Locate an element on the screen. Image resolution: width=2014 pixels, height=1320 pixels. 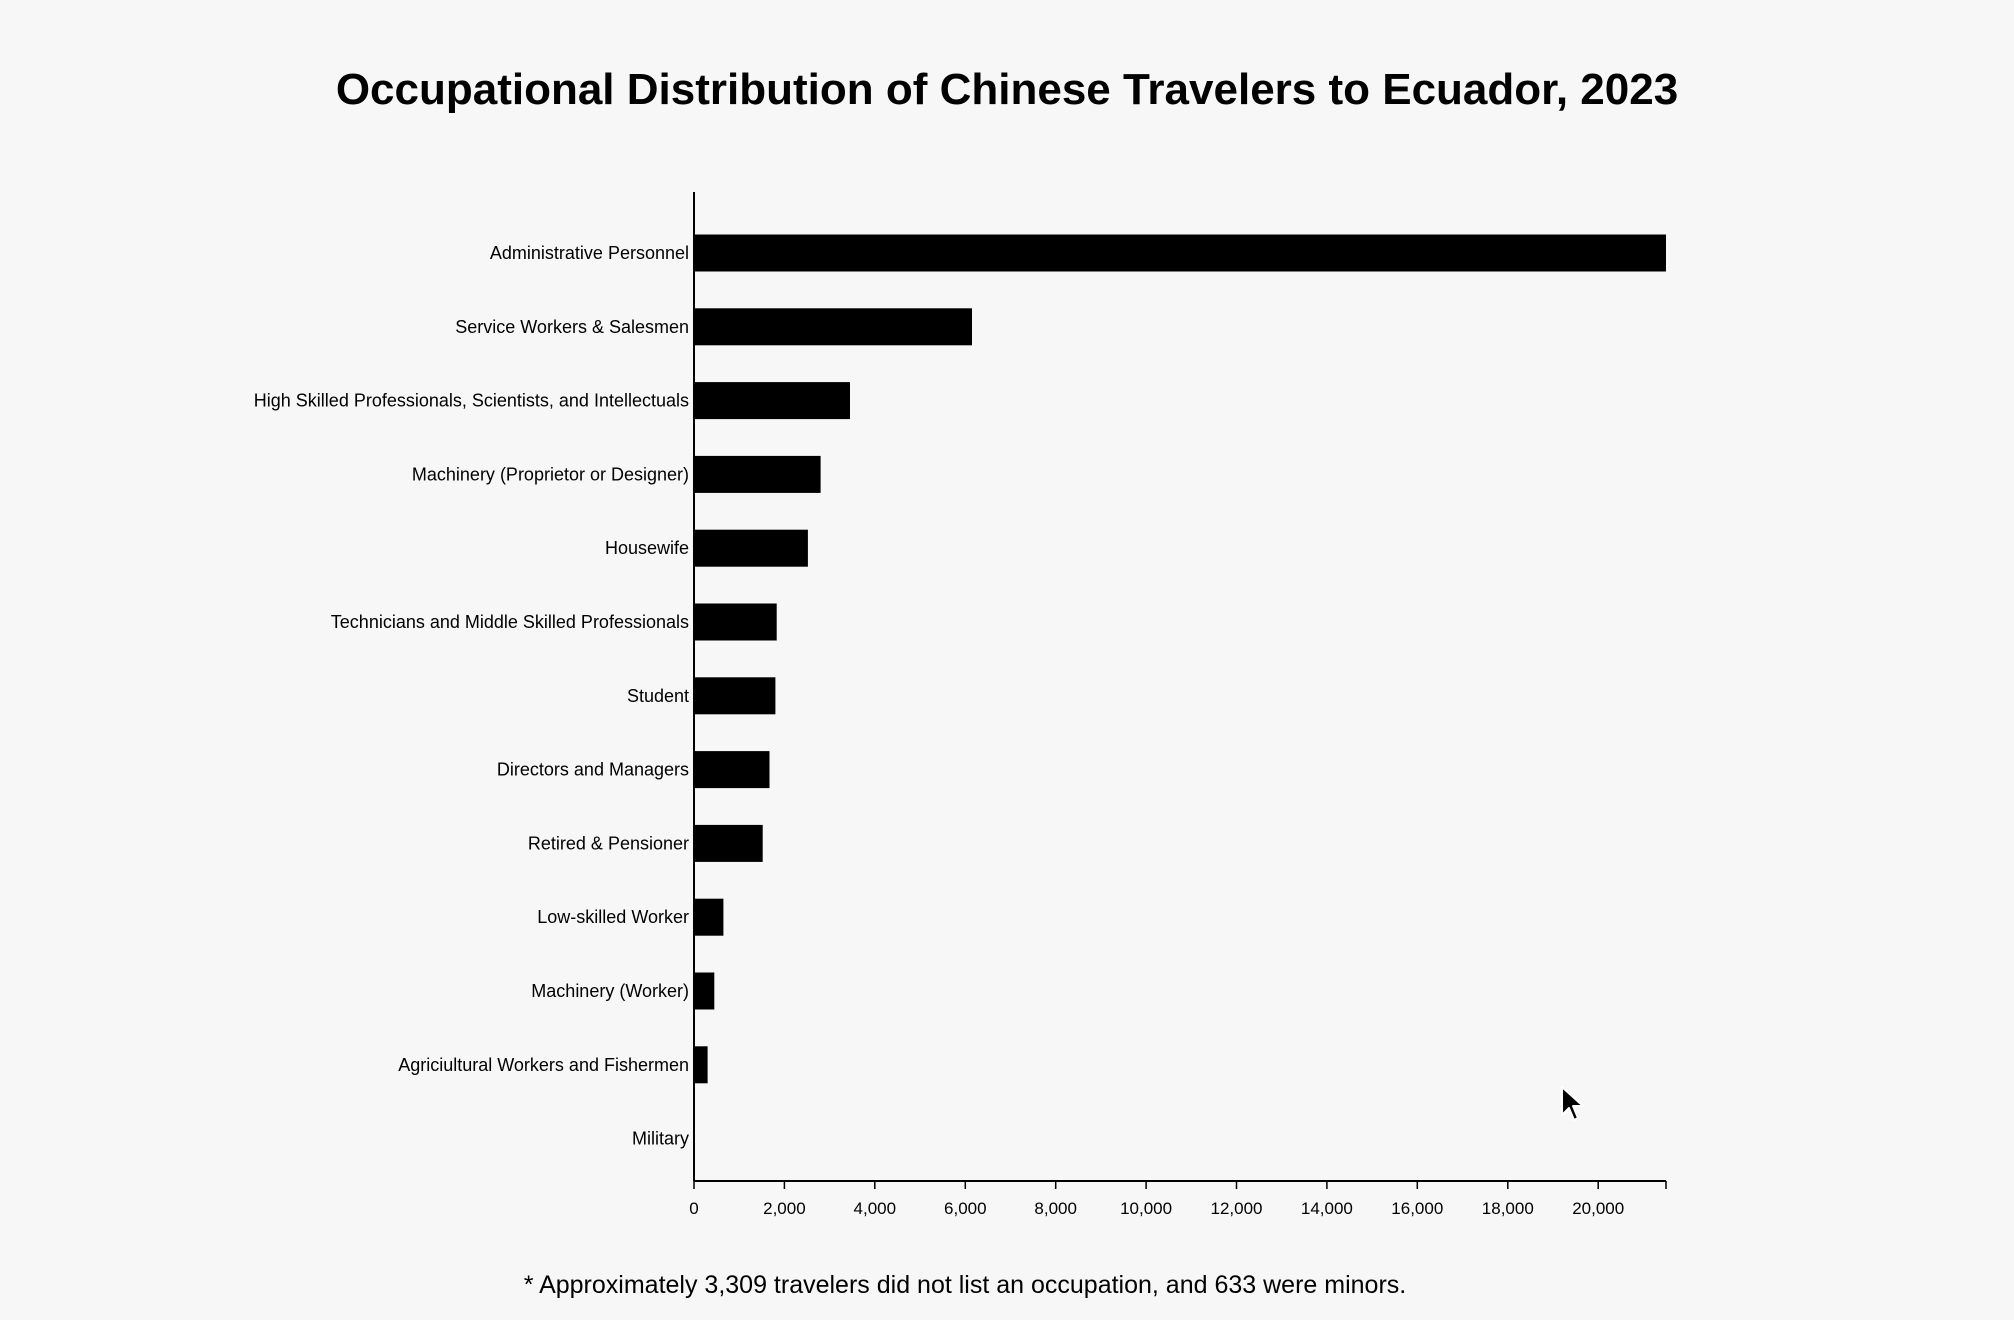
y-tick-label: Directors and Managers is located at coordinates (593, 770).